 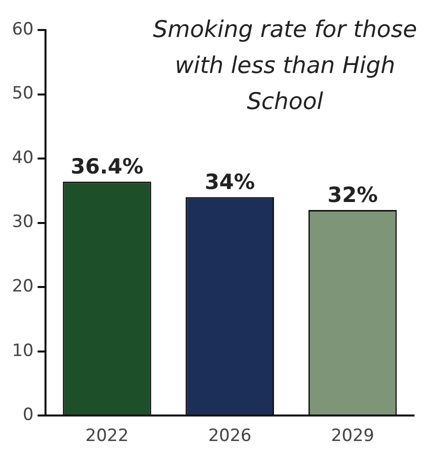 What do you see at coordinates (23, 158) in the screenshot?
I see `y-tick-label: 40` at bounding box center [23, 158].